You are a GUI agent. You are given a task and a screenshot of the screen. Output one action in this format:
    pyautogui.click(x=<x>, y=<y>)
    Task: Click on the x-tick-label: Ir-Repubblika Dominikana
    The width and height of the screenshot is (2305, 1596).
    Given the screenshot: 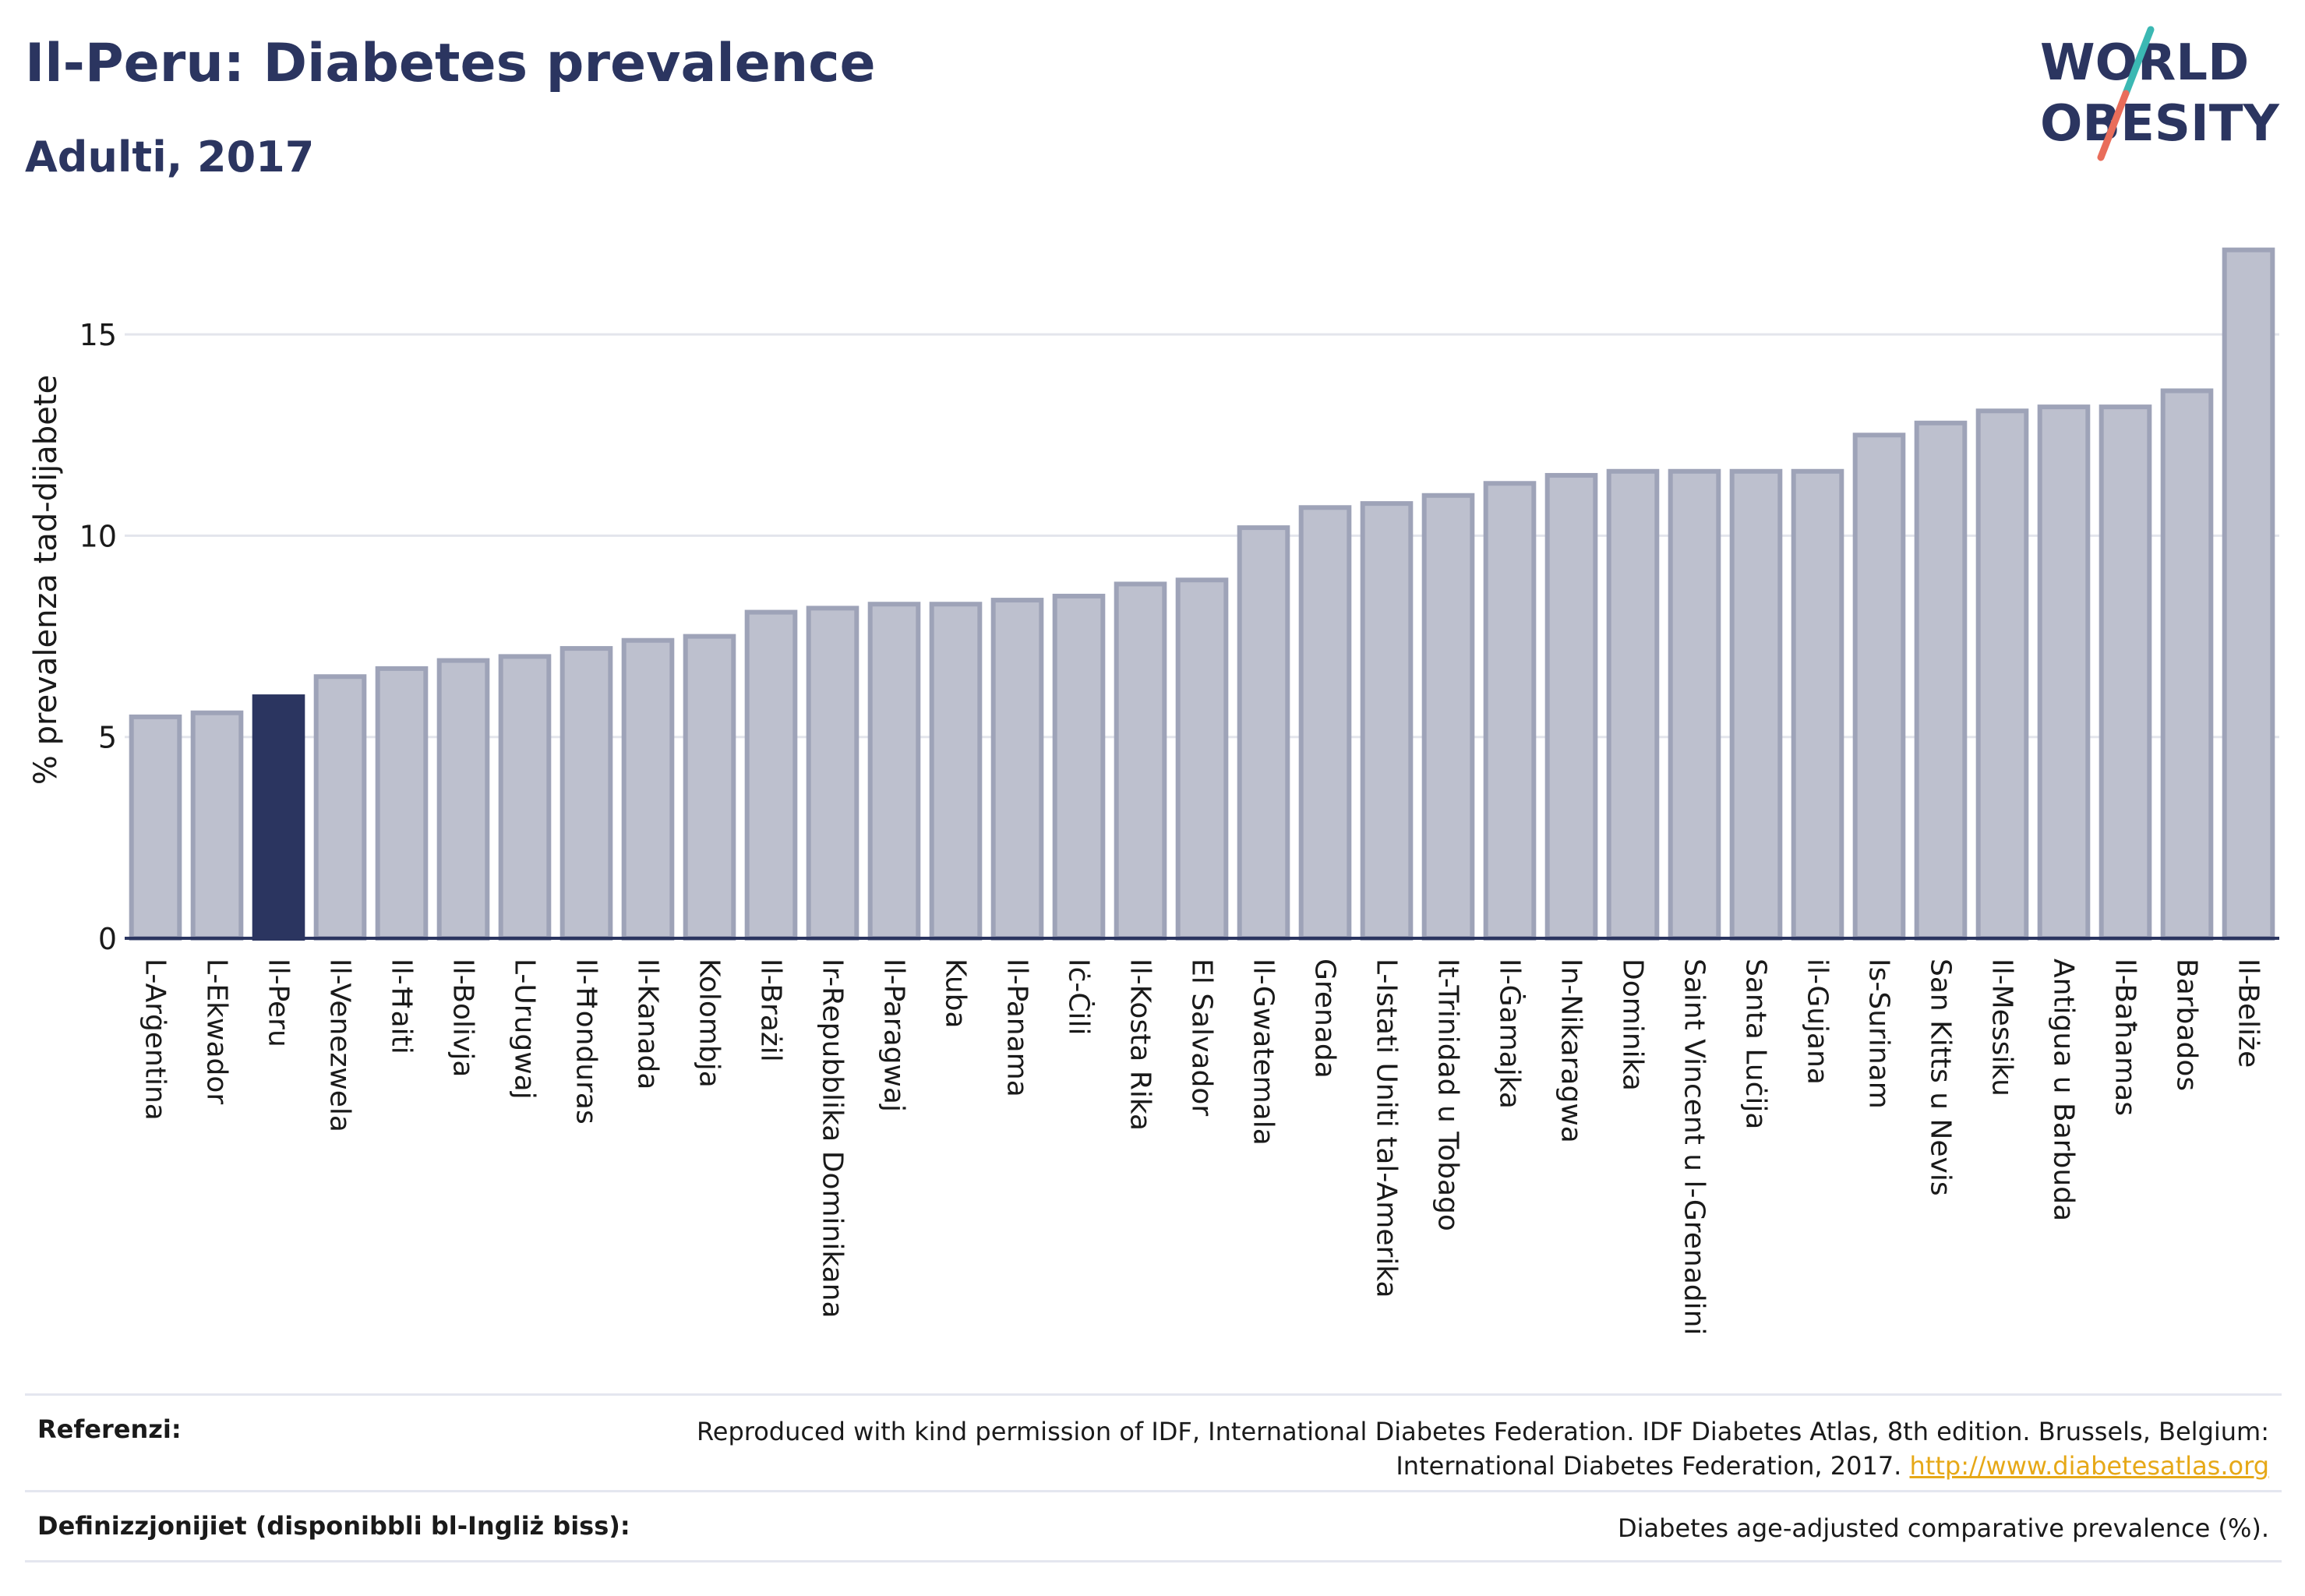 What is the action you would take?
    pyautogui.click(x=833, y=1139)
    